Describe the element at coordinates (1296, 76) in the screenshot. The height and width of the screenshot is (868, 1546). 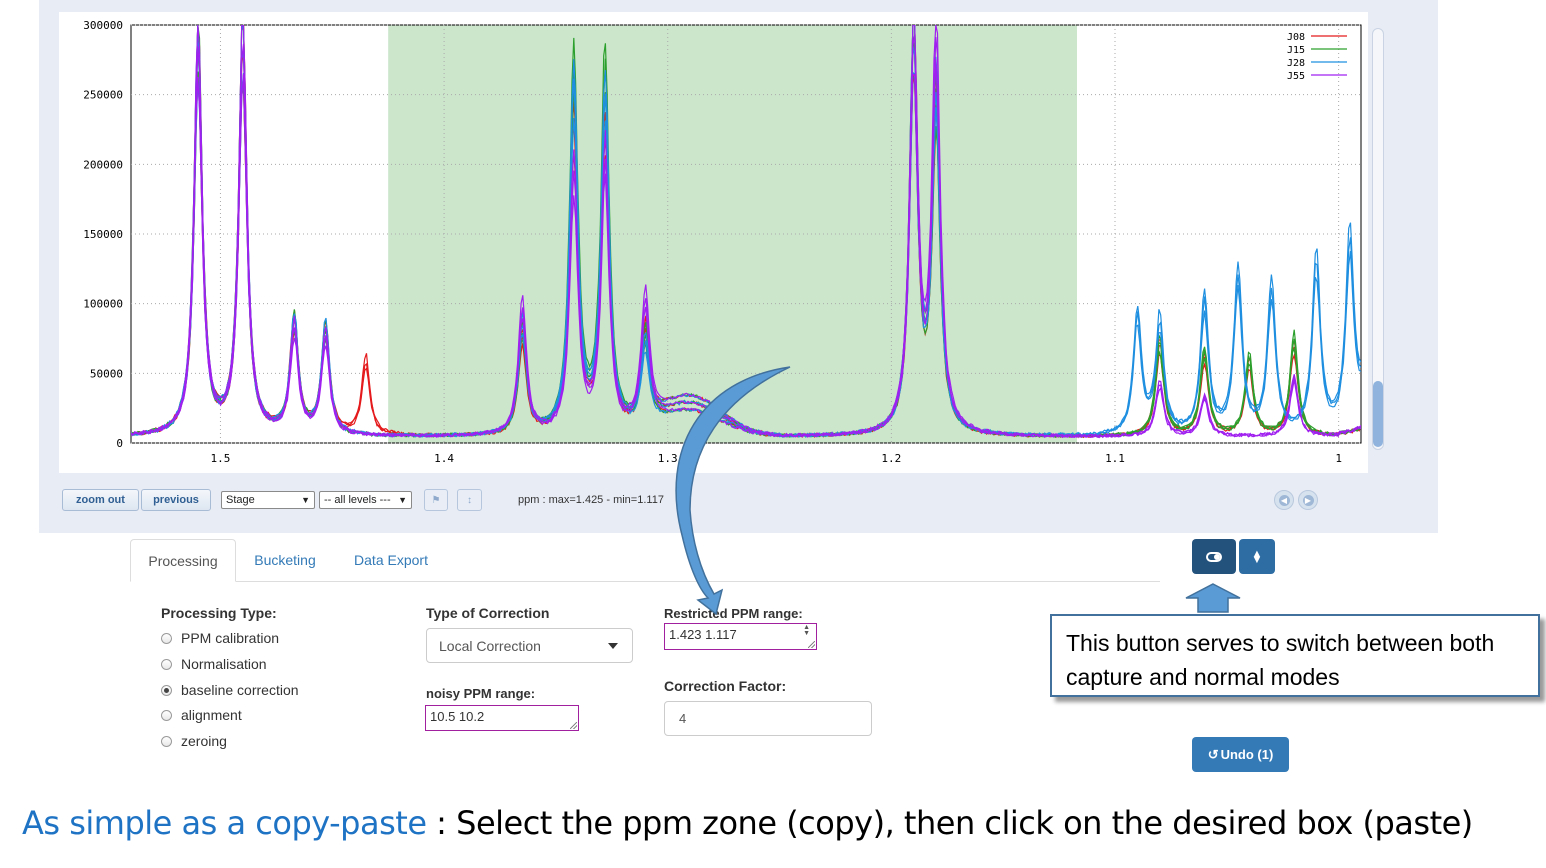
I see `legend-label: J55` at that location.